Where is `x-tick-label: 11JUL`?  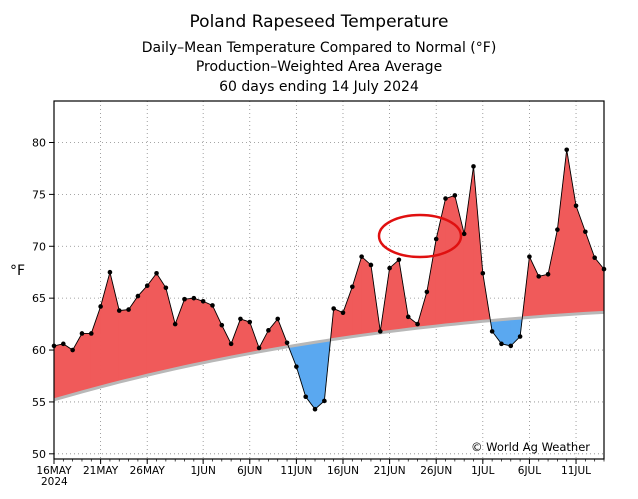
x-tick-label: 11JUL is located at coordinates (576, 471).